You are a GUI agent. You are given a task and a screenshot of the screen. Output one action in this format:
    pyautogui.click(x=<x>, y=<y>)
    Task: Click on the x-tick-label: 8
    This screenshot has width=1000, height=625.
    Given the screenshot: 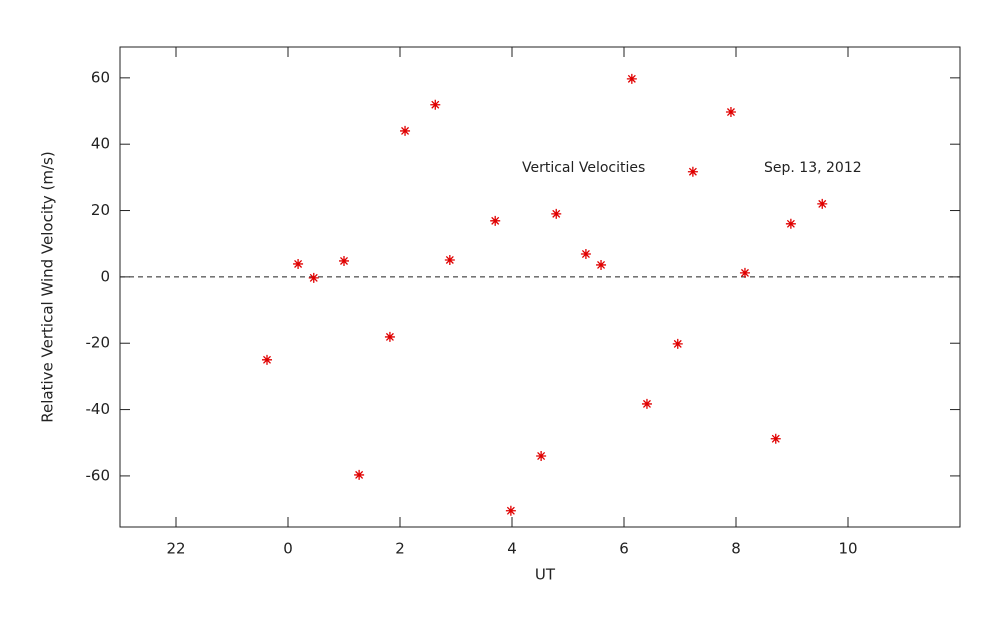 What is the action you would take?
    pyautogui.click(x=736, y=549)
    